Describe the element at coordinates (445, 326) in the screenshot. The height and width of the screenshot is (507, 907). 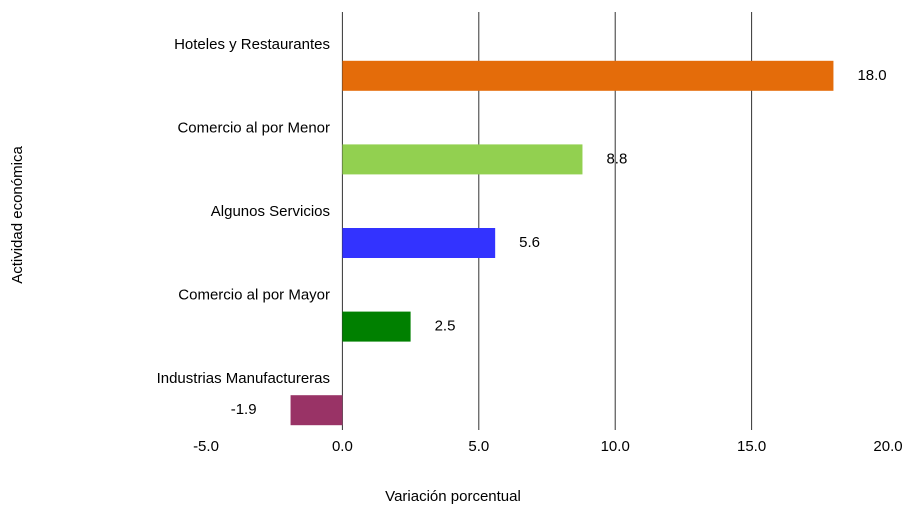
I see `value-label: 2.5` at that location.